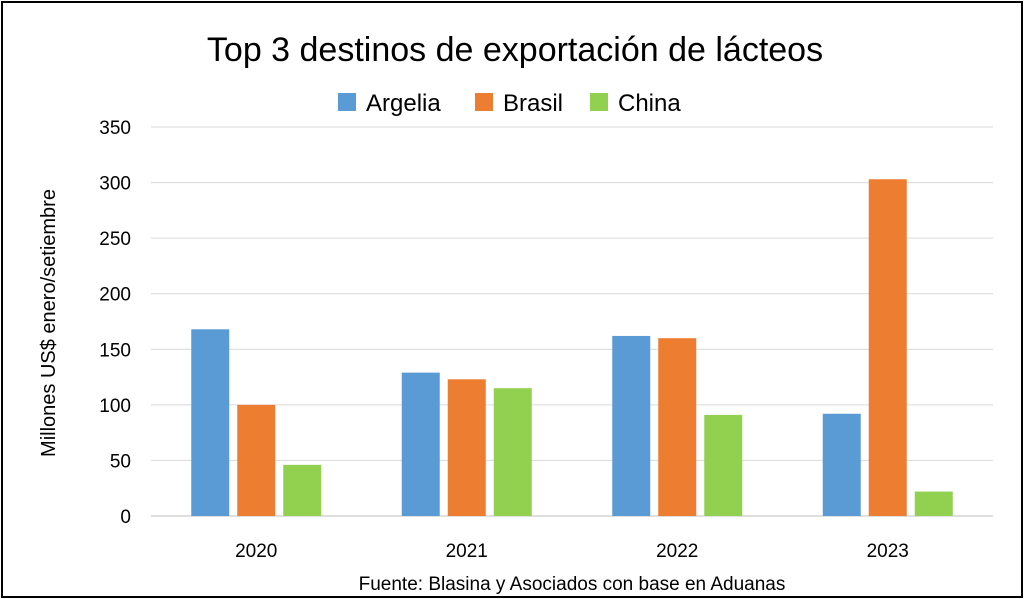 This screenshot has width=1024, height=599. Describe the element at coordinates (420, 444) in the screenshot. I see `bar-argelia-2021` at that location.